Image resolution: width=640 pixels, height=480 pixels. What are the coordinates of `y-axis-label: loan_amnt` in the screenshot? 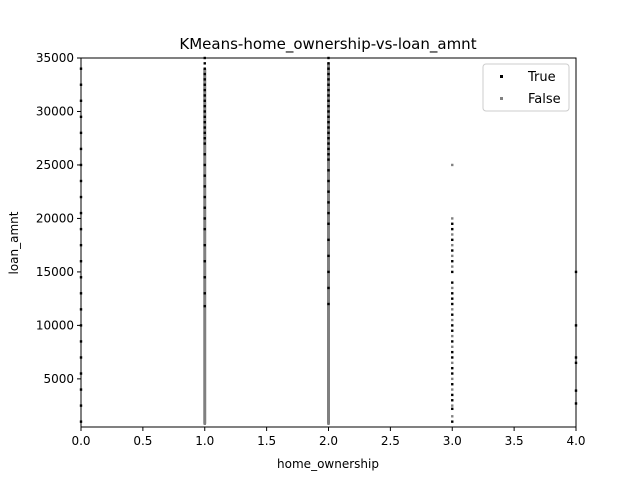 It's located at (14, 242).